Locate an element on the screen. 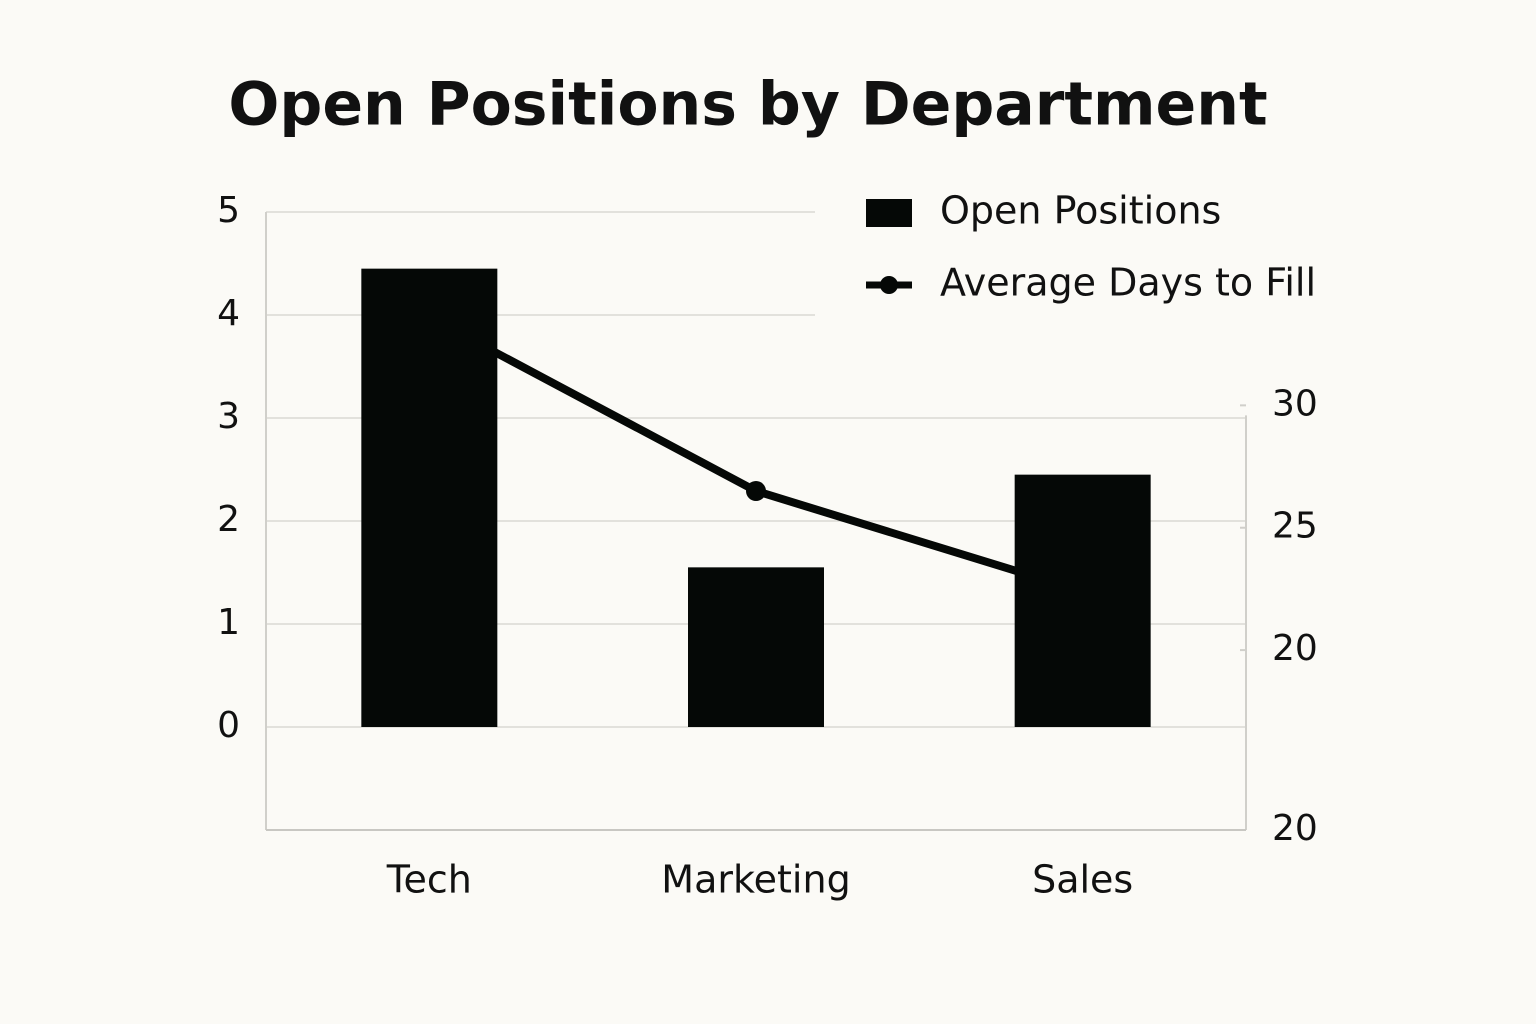 This screenshot has height=1024, width=1536. y-tick-label: 5 is located at coordinates (228, 210).